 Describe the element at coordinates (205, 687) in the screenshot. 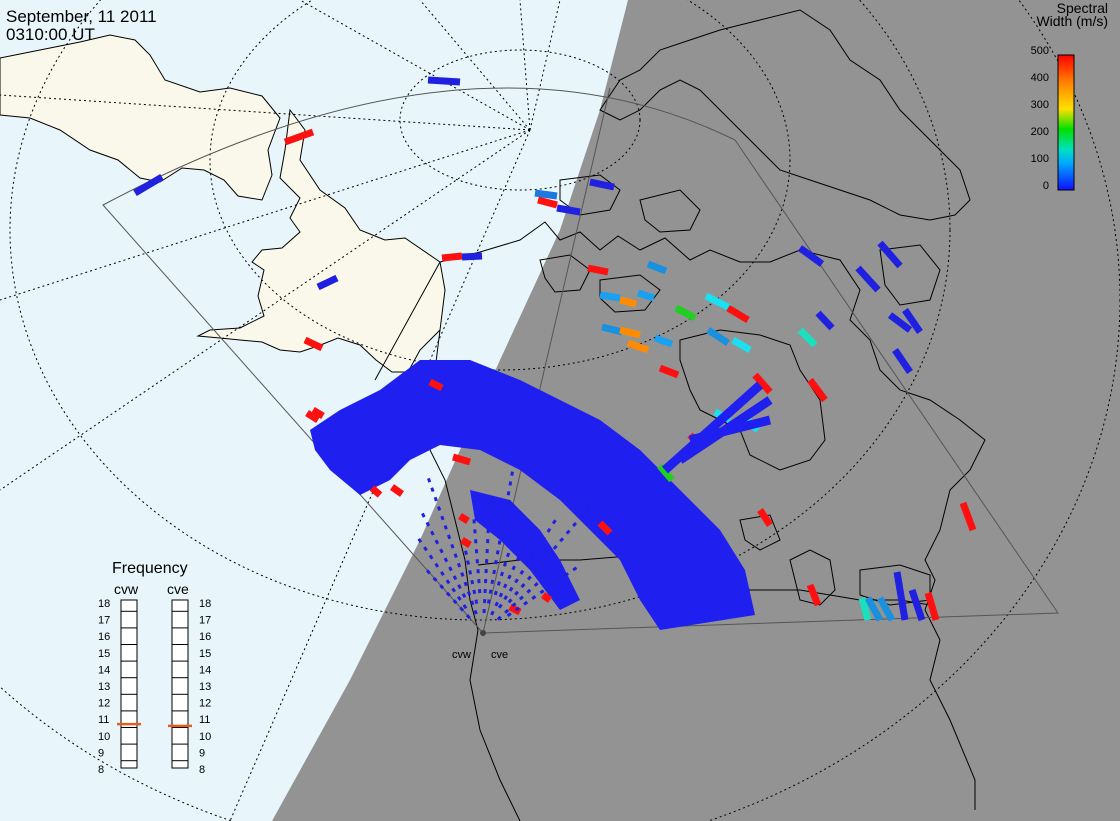

I see `freq-tick-right: 13` at that location.